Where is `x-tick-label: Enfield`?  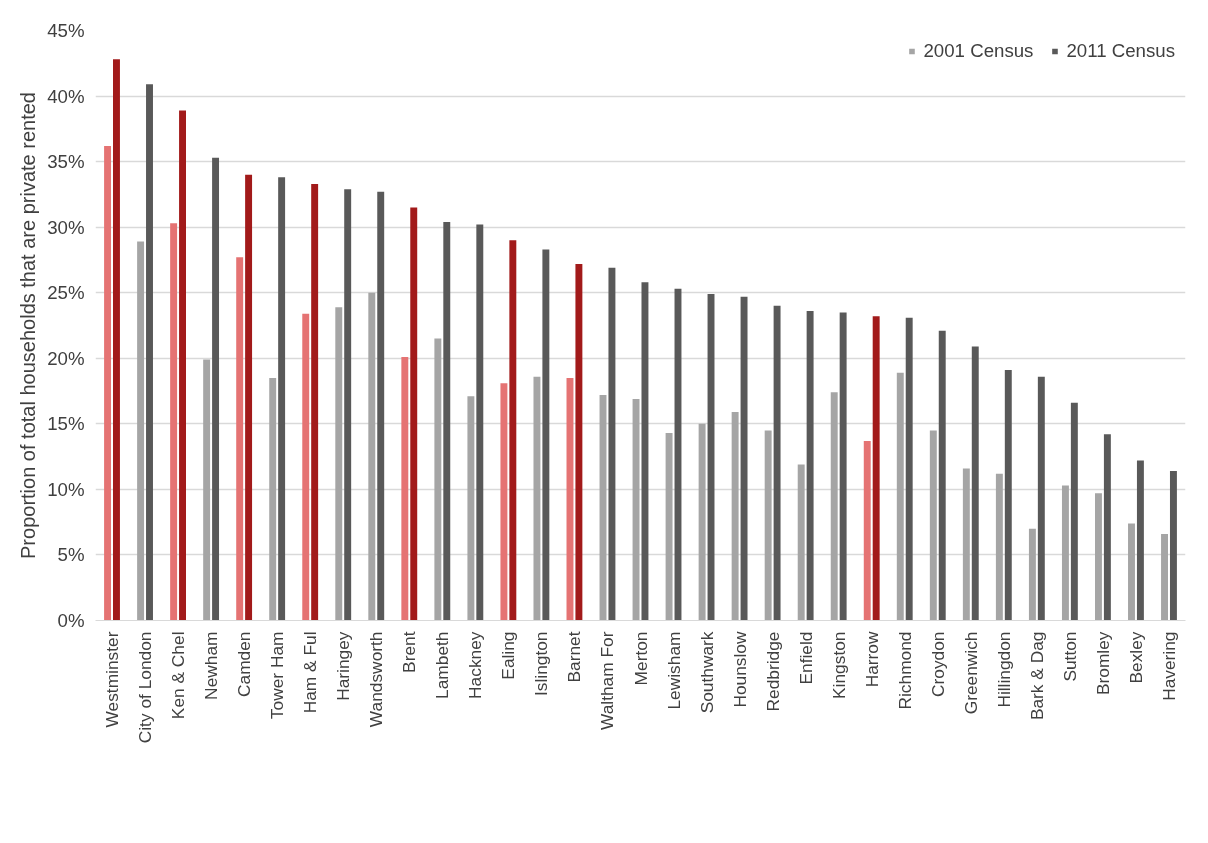 x-tick-label: Enfield is located at coordinates (805, 658).